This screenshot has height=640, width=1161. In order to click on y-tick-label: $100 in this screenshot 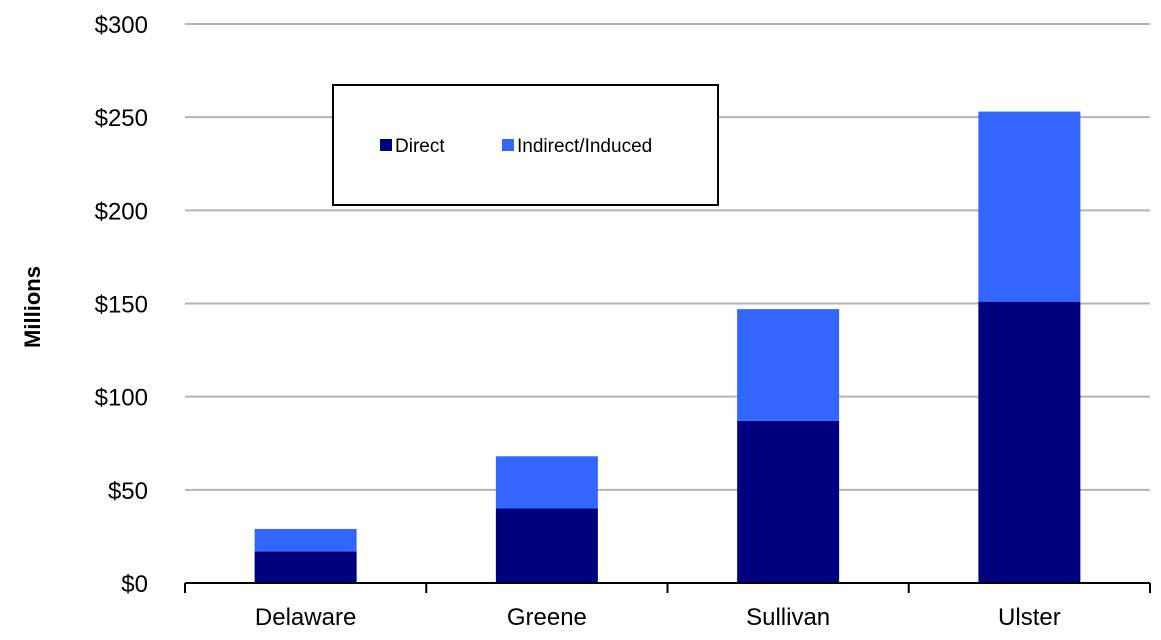, I will do `click(121, 398)`.